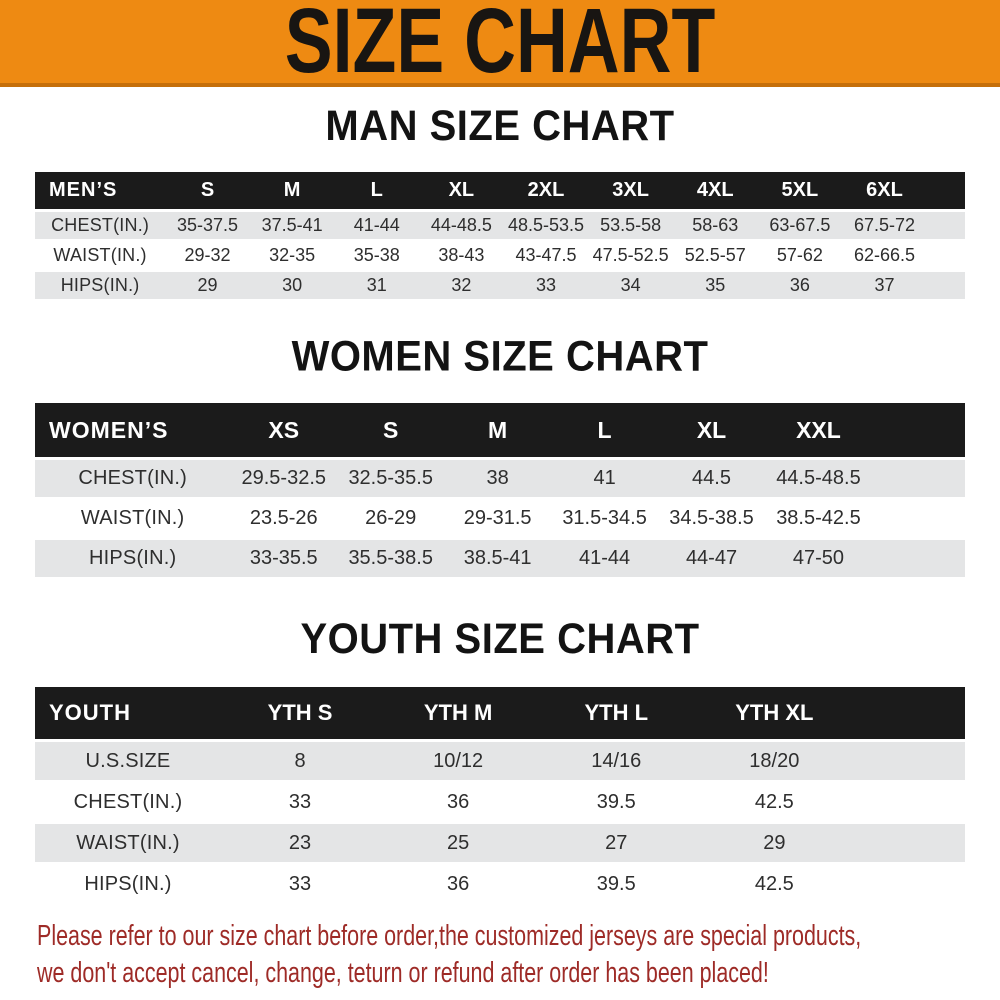 This screenshot has height=1000, width=1000. What do you see at coordinates (800, 190) in the screenshot?
I see `column-header: 5XL` at bounding box center [800, 190].